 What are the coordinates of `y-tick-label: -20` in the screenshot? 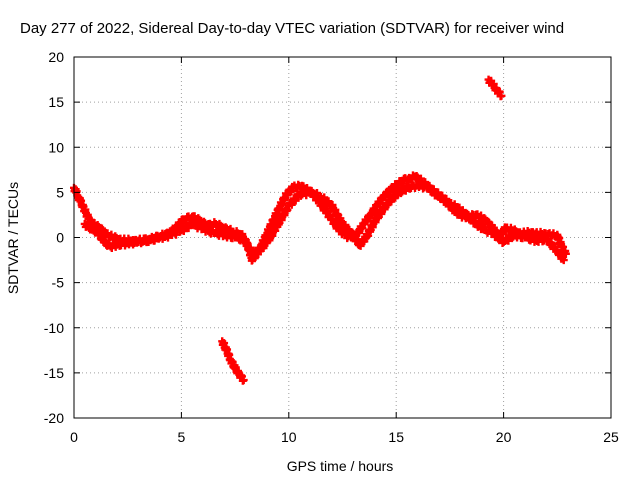 It's located at (54, 418).